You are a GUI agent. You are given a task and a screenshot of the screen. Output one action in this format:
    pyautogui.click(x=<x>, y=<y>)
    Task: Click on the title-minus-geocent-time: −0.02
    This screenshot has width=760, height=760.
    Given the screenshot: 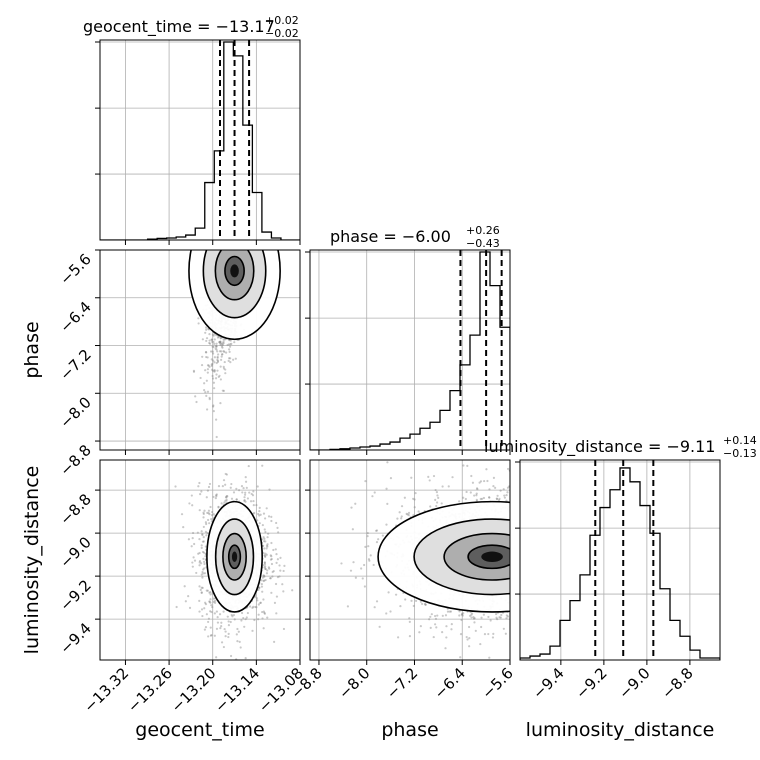 What is the action you would take?
    pyautogui.click(x=282, y=33)
    